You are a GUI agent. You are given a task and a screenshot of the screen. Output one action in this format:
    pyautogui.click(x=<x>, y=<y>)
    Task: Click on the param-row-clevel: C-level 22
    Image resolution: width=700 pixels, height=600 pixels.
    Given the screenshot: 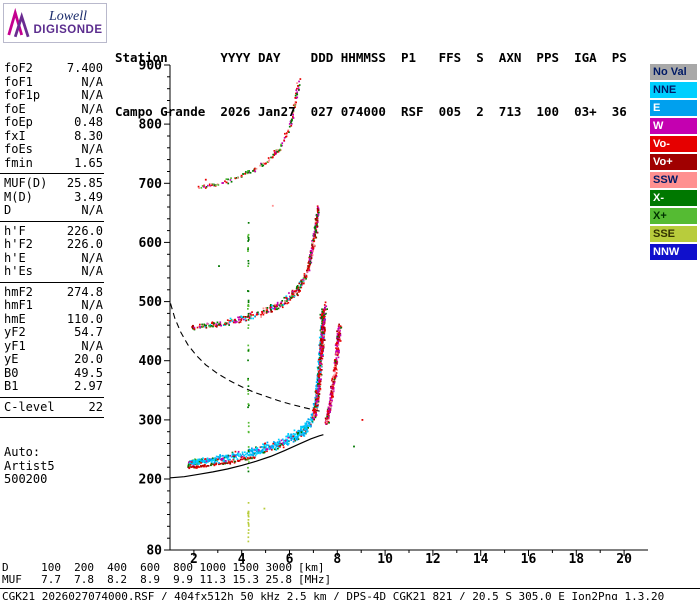 What is the action you would take?
    pyautogui.click(x=53, y=407)
    